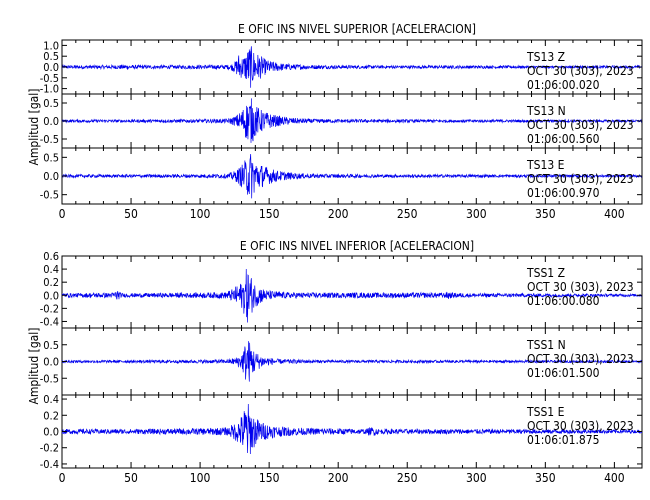 The width and height of the screenshot is (650, 500). I want to click on y-axis-label-inferior: Amplitud [gal], so click(34, 365).